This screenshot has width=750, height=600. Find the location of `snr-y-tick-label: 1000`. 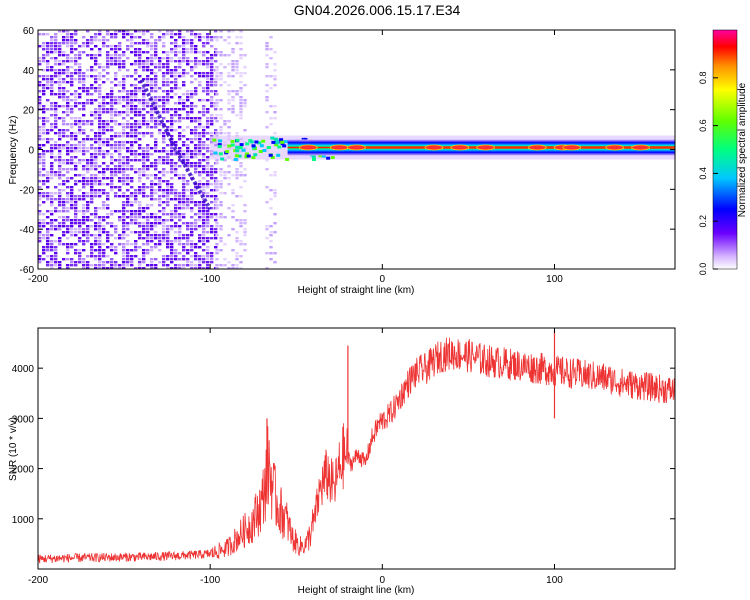

snr-y-tick-label: 1000 is located at coordinates (23, 520).